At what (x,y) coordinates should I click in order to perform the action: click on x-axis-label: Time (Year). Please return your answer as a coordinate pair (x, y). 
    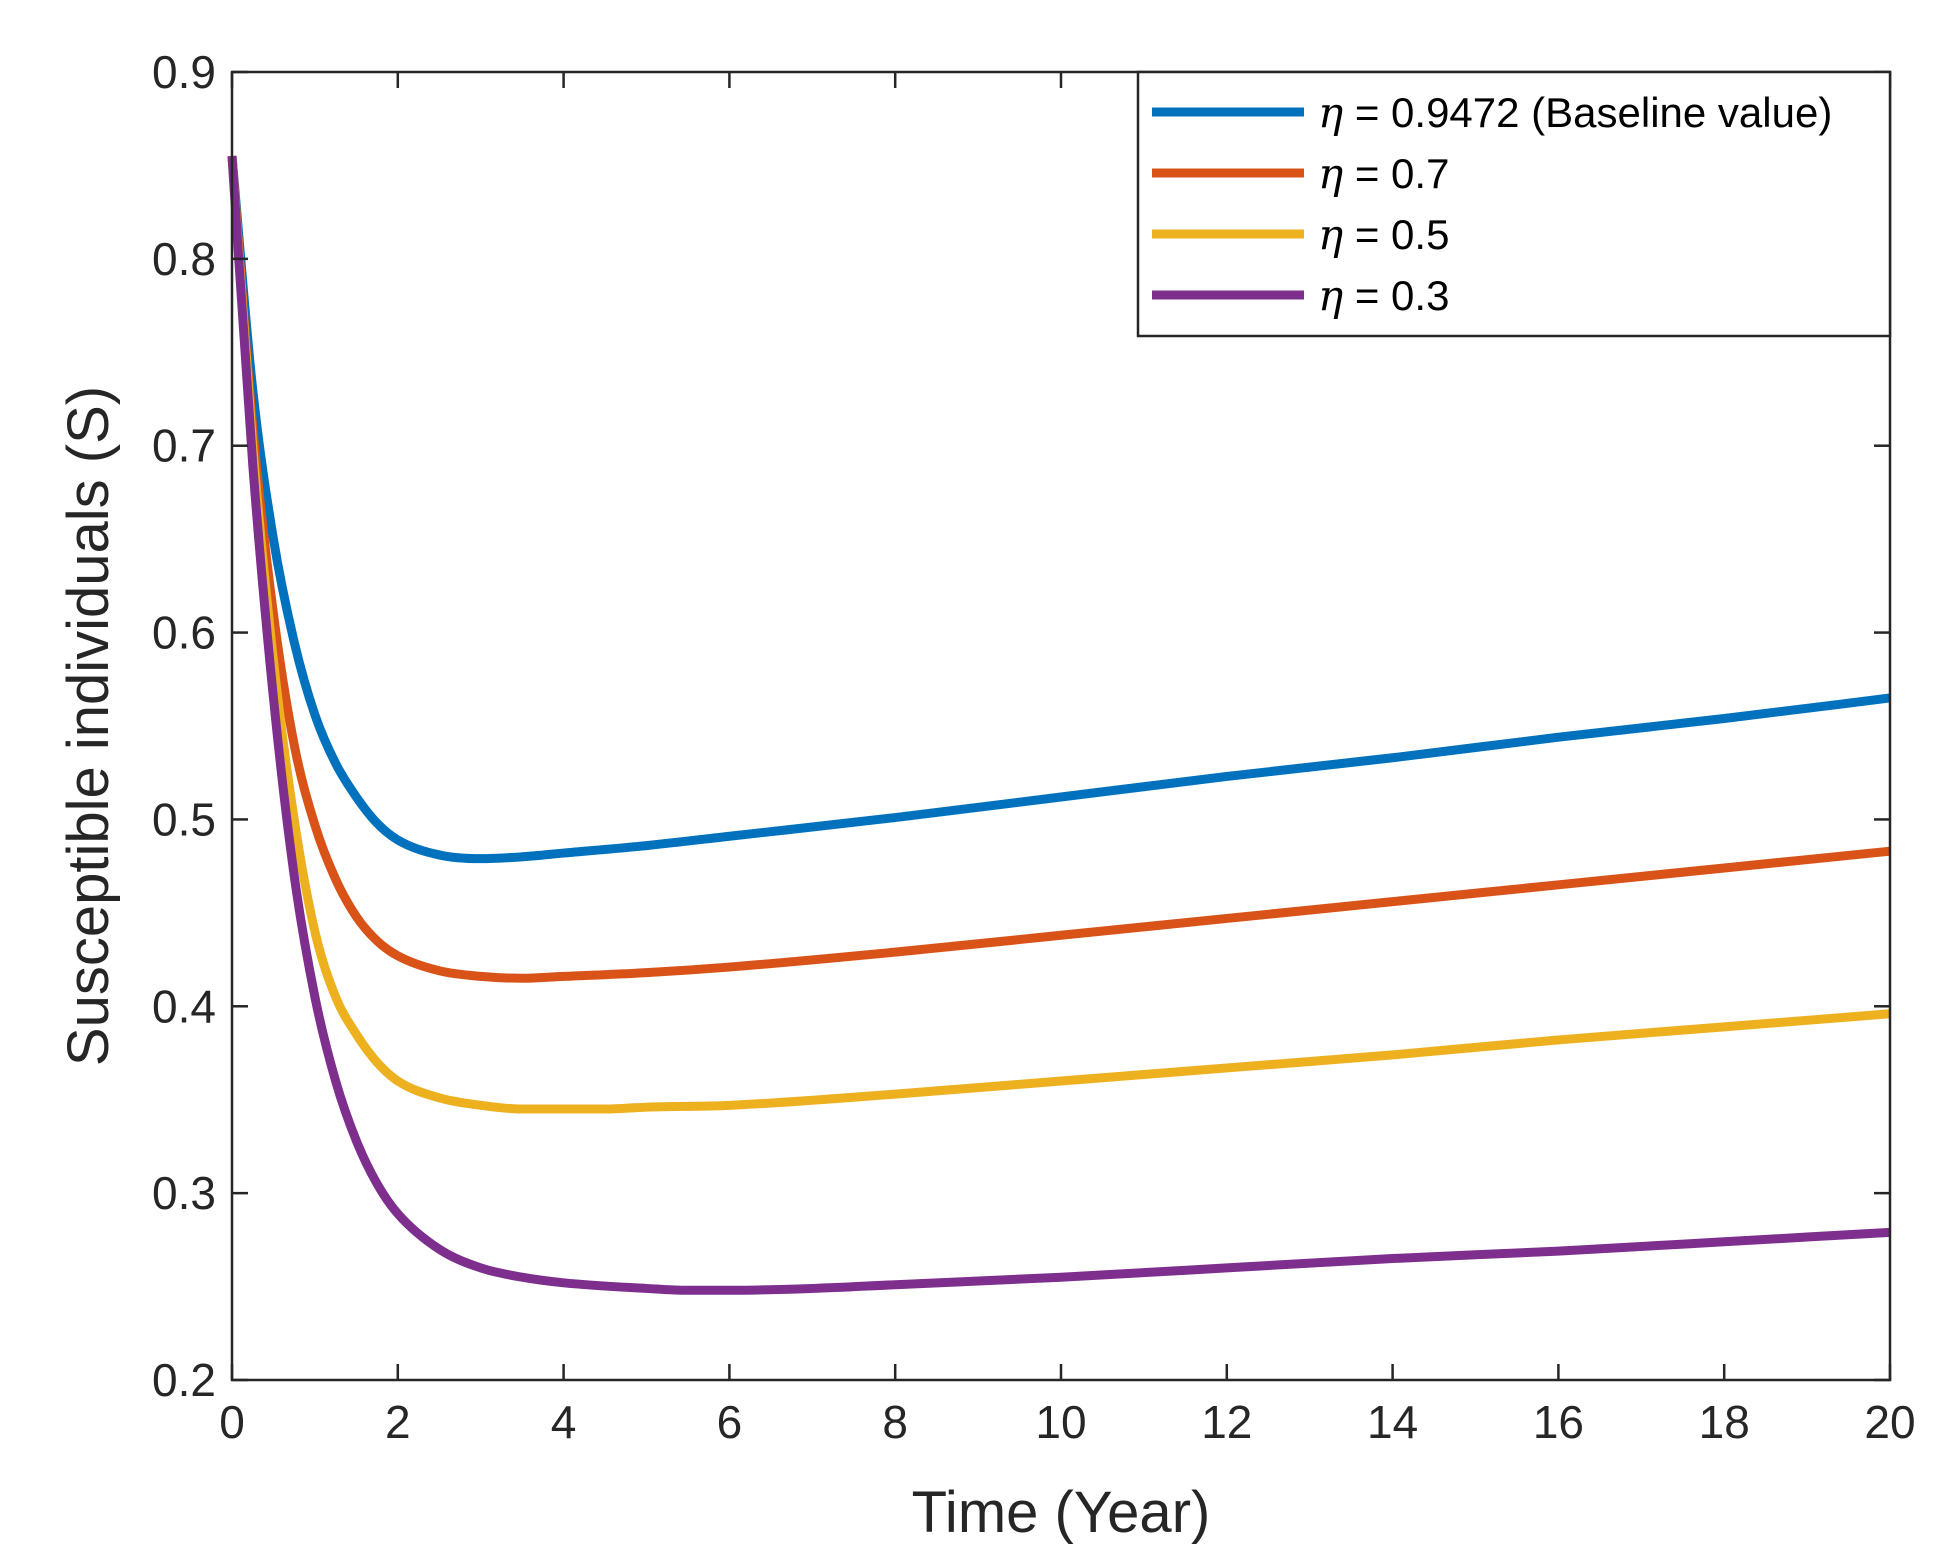
    Looking at the image, I should click on (1061, 1512).